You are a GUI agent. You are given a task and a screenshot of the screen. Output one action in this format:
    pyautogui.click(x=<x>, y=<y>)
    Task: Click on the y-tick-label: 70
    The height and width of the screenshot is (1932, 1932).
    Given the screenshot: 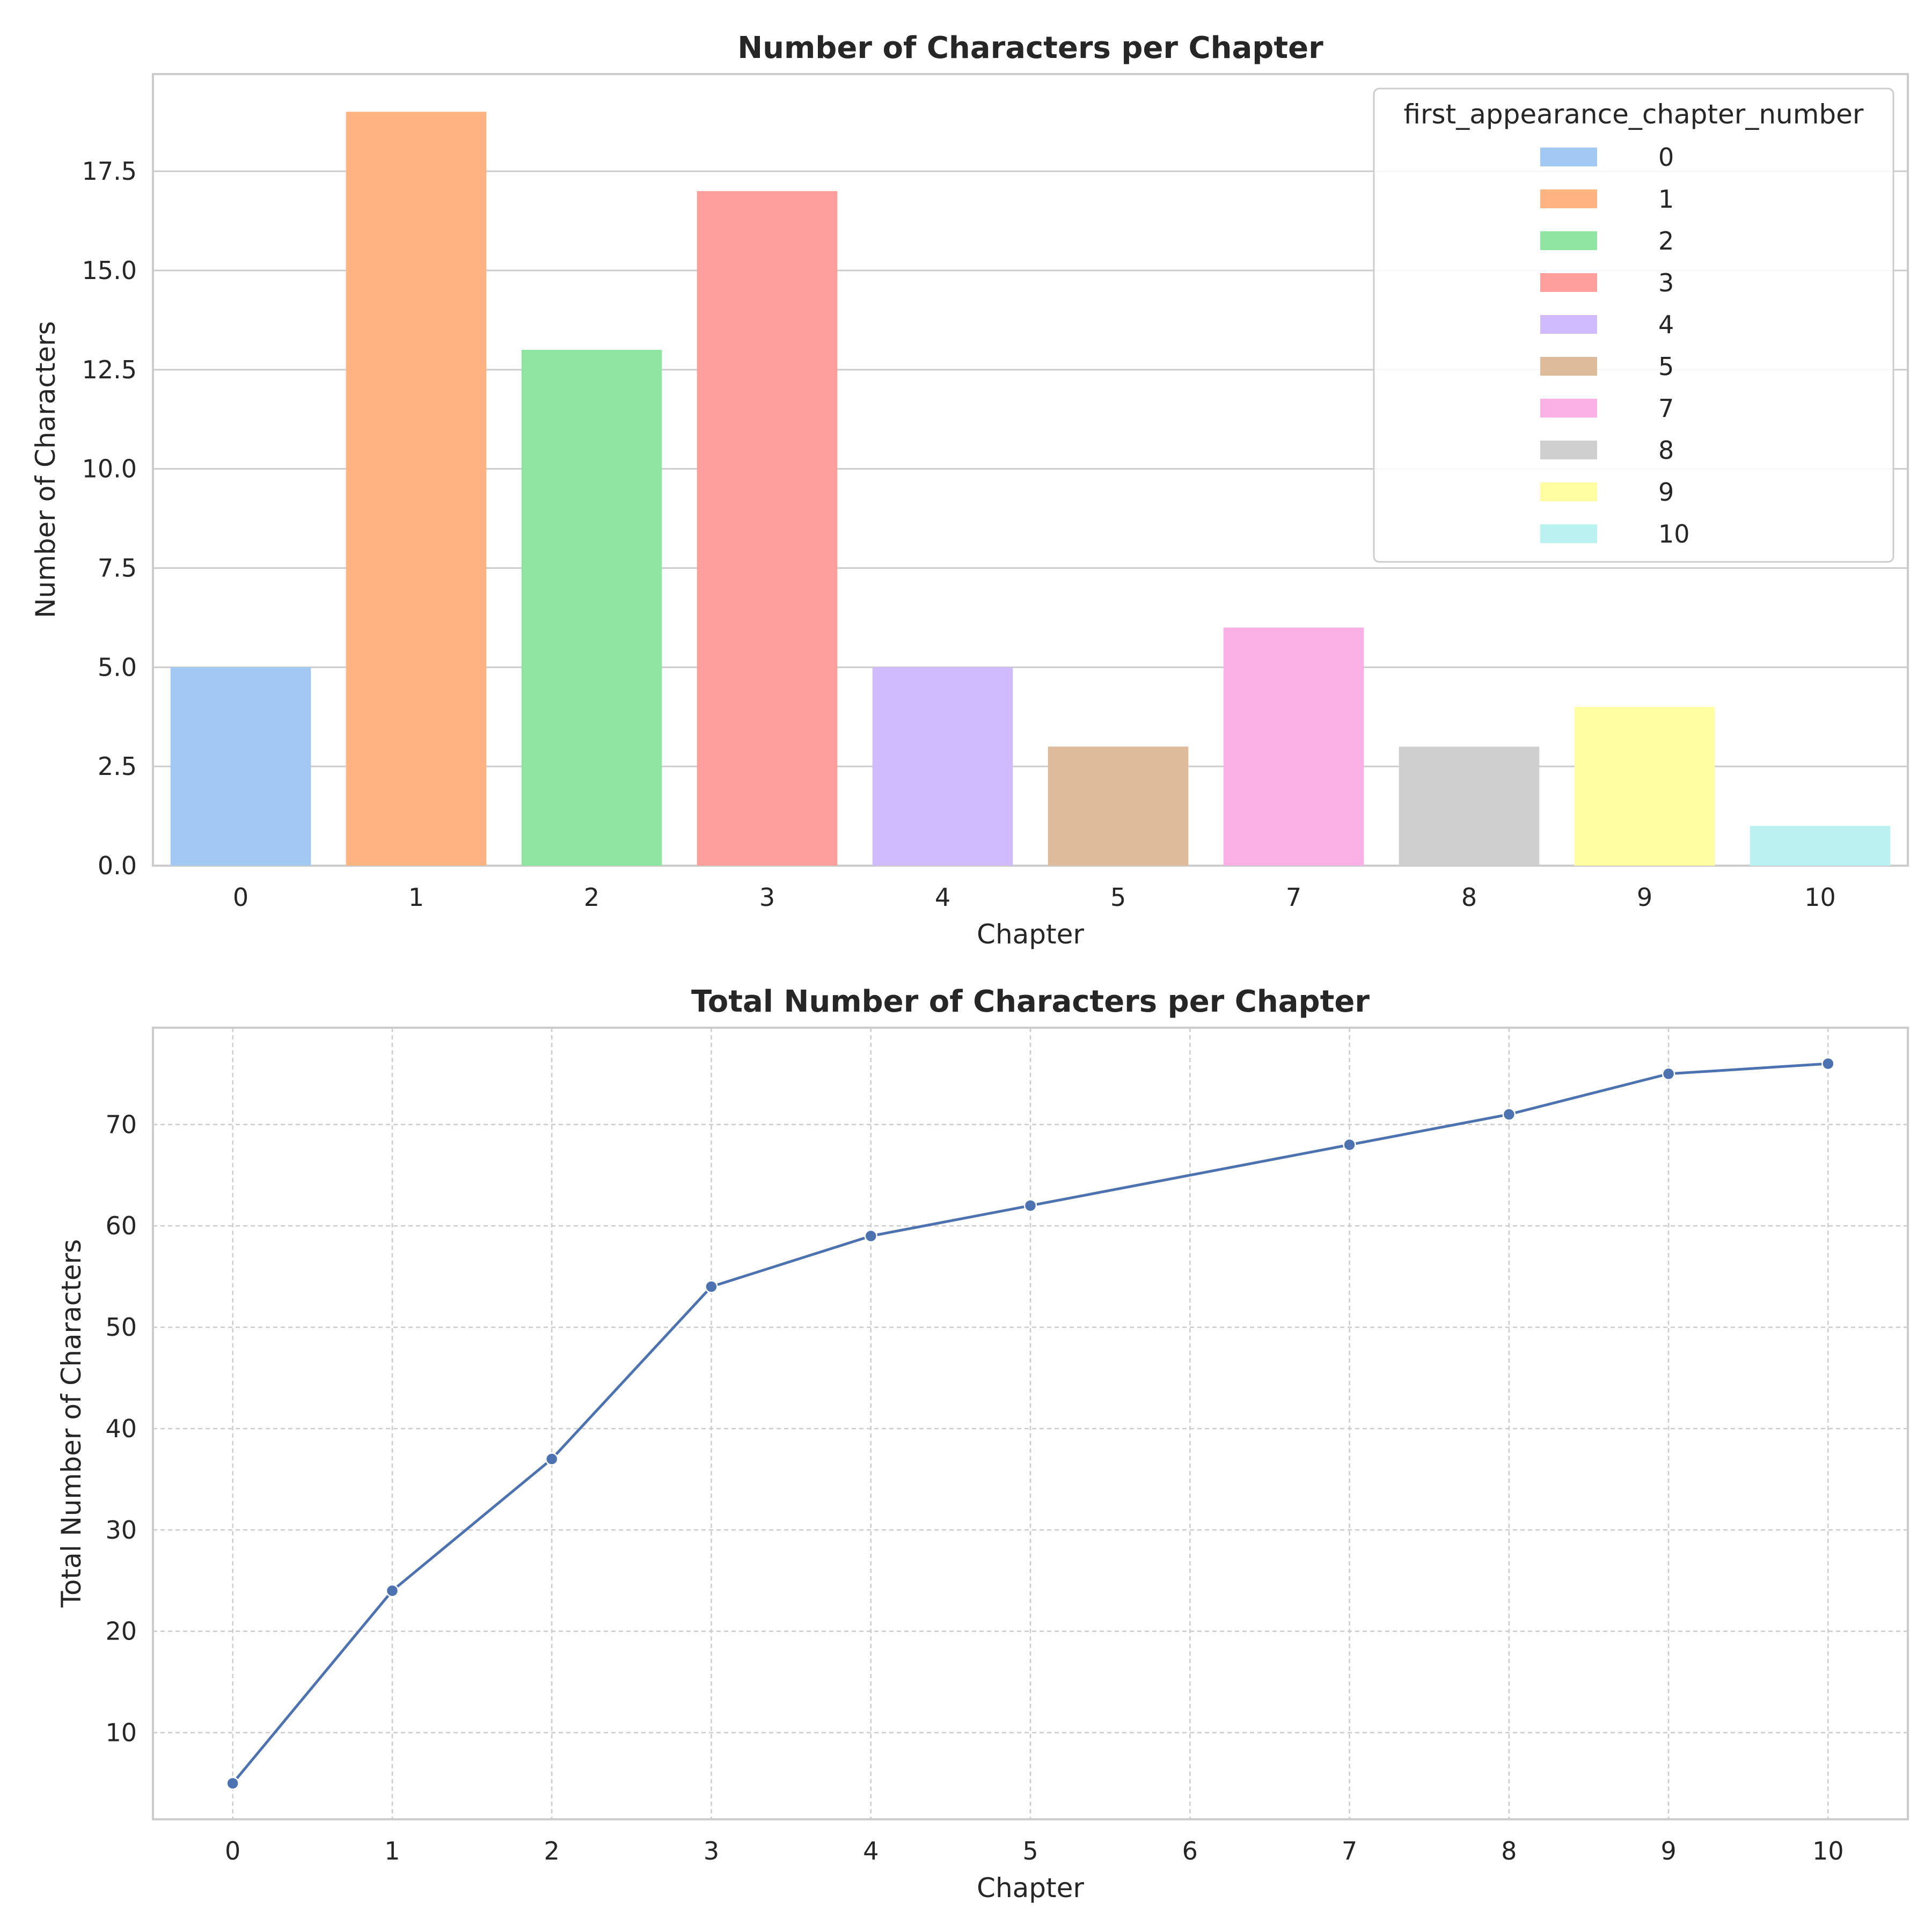 What is the action you would take?
    pyautogui.click(x=121, y=1124)
    